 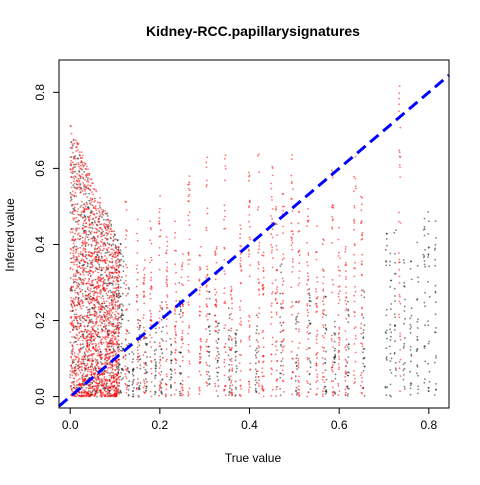 I want to click on chart-title: Kidney-RCC.papillarysignatures, so click(x=253, y=31).